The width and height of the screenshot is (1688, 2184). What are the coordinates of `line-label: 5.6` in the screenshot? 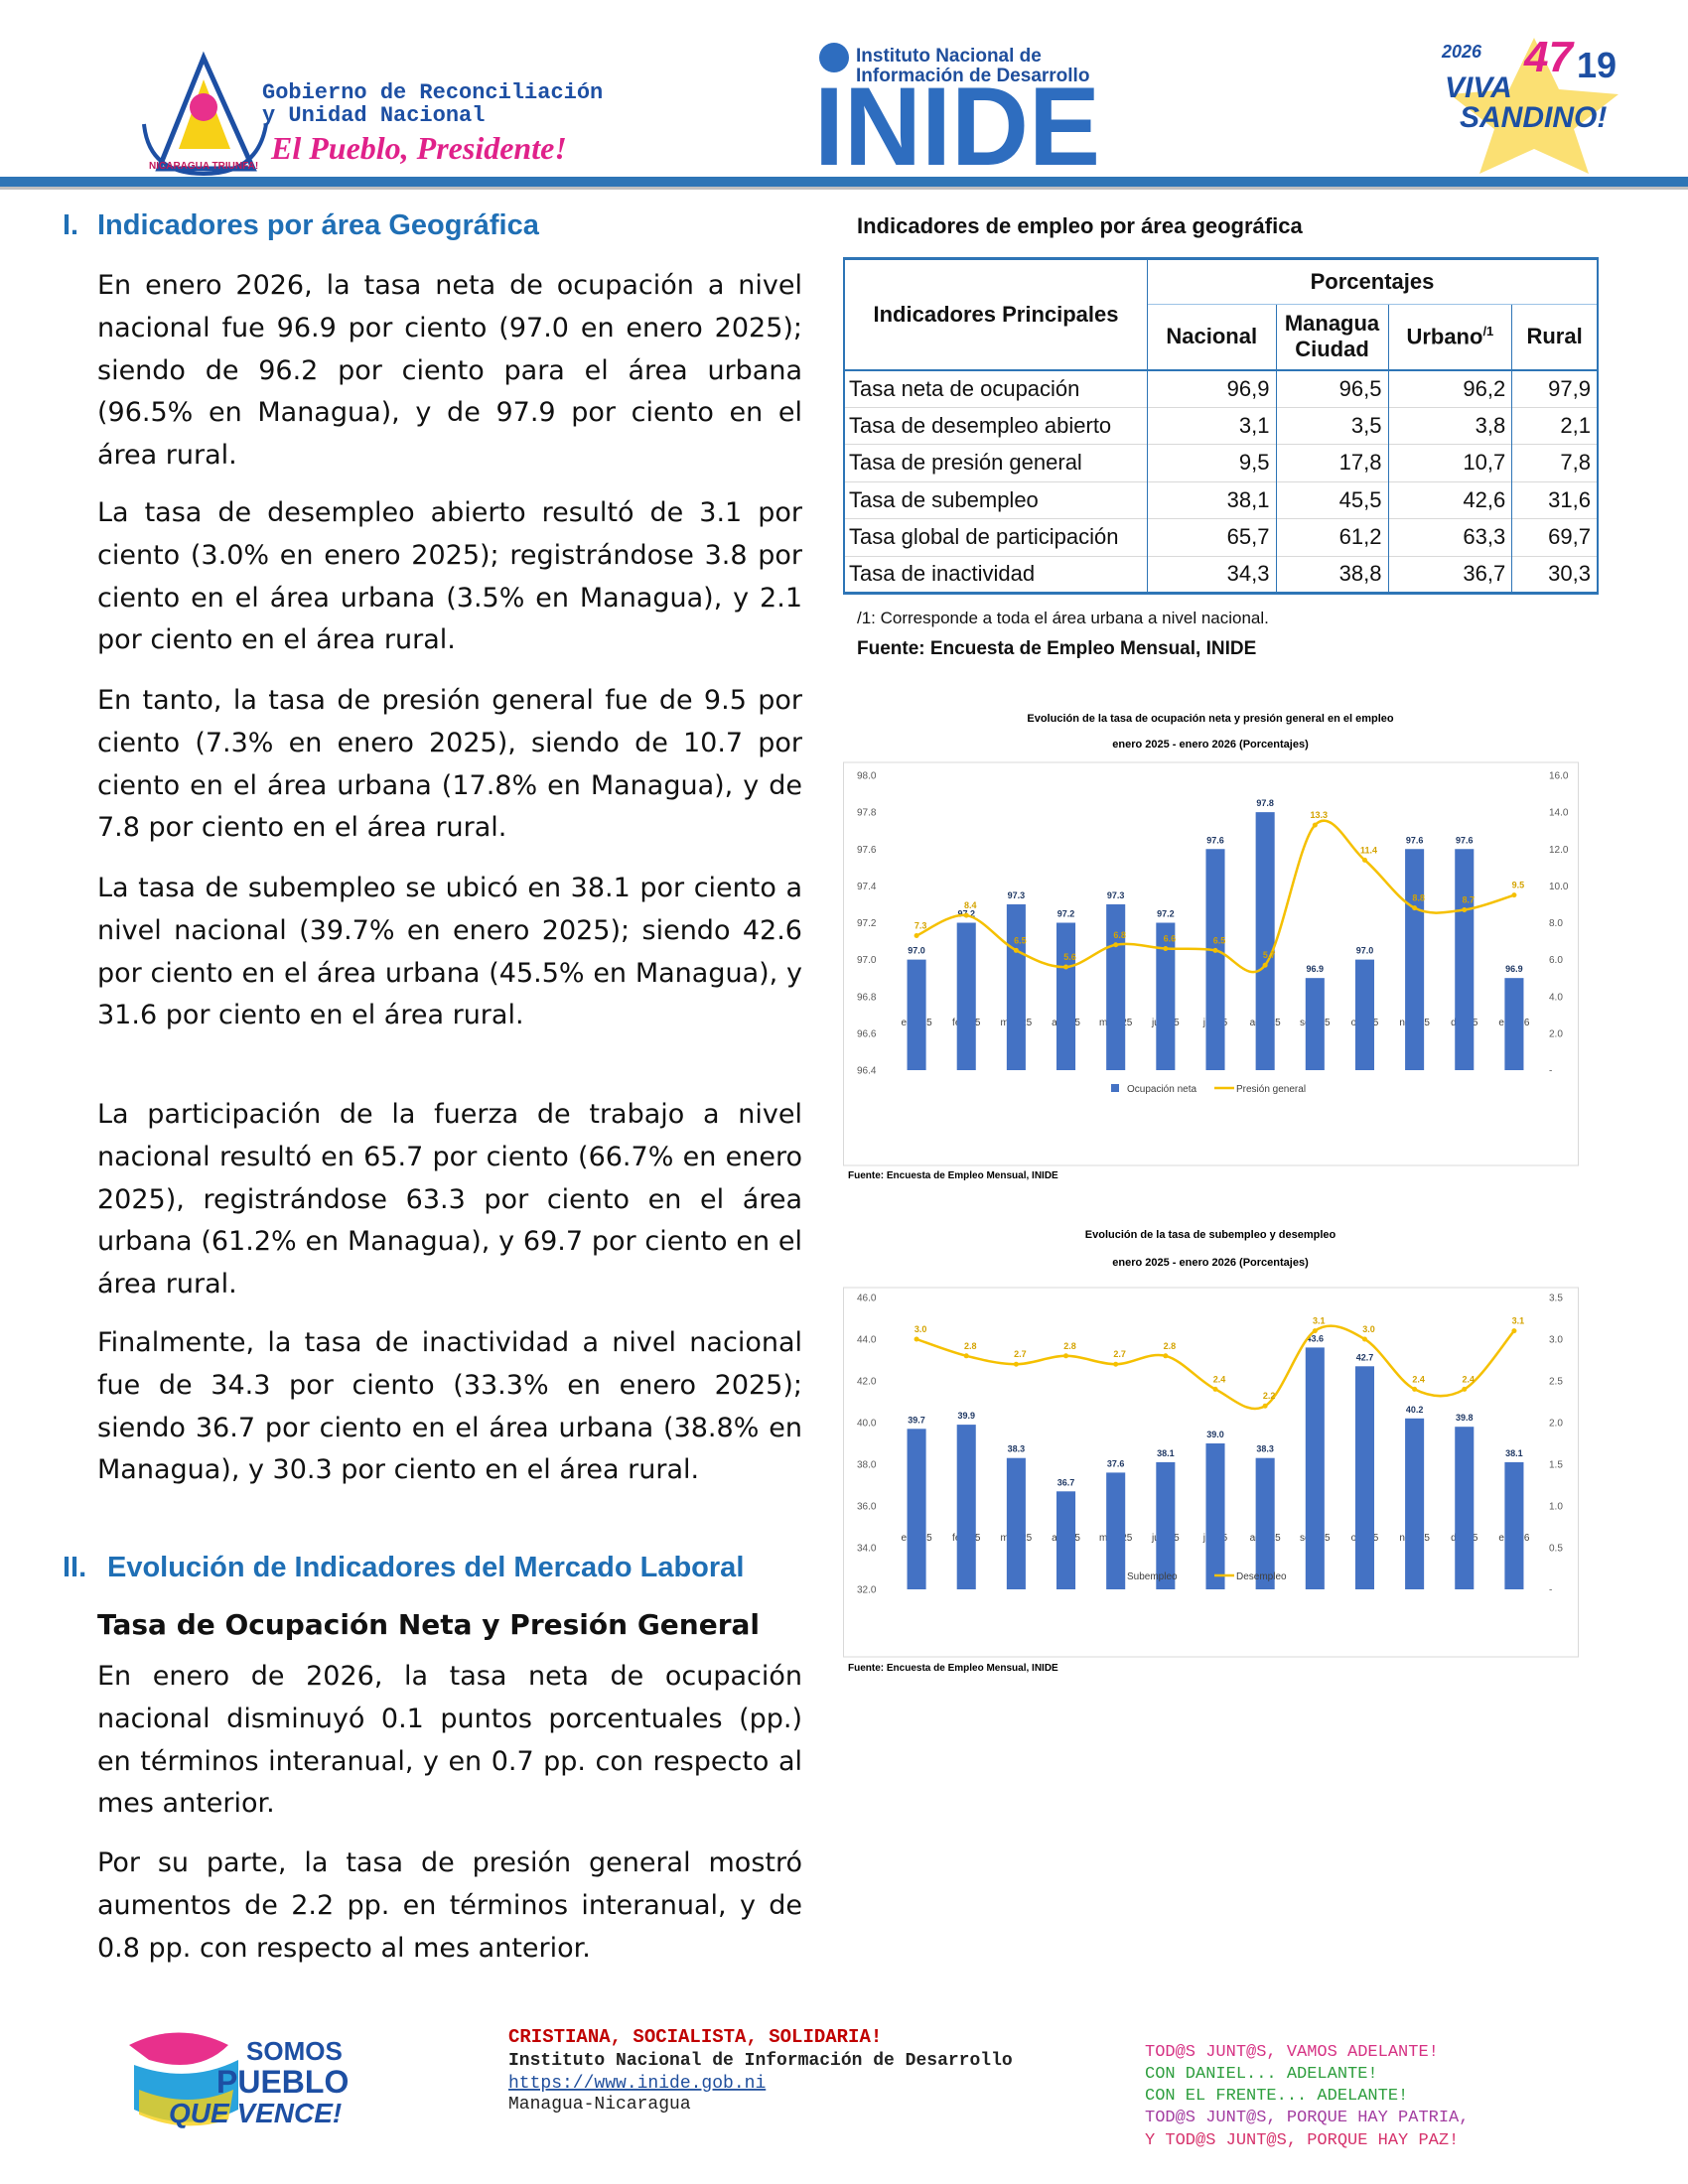 It's located at (1069, 957).